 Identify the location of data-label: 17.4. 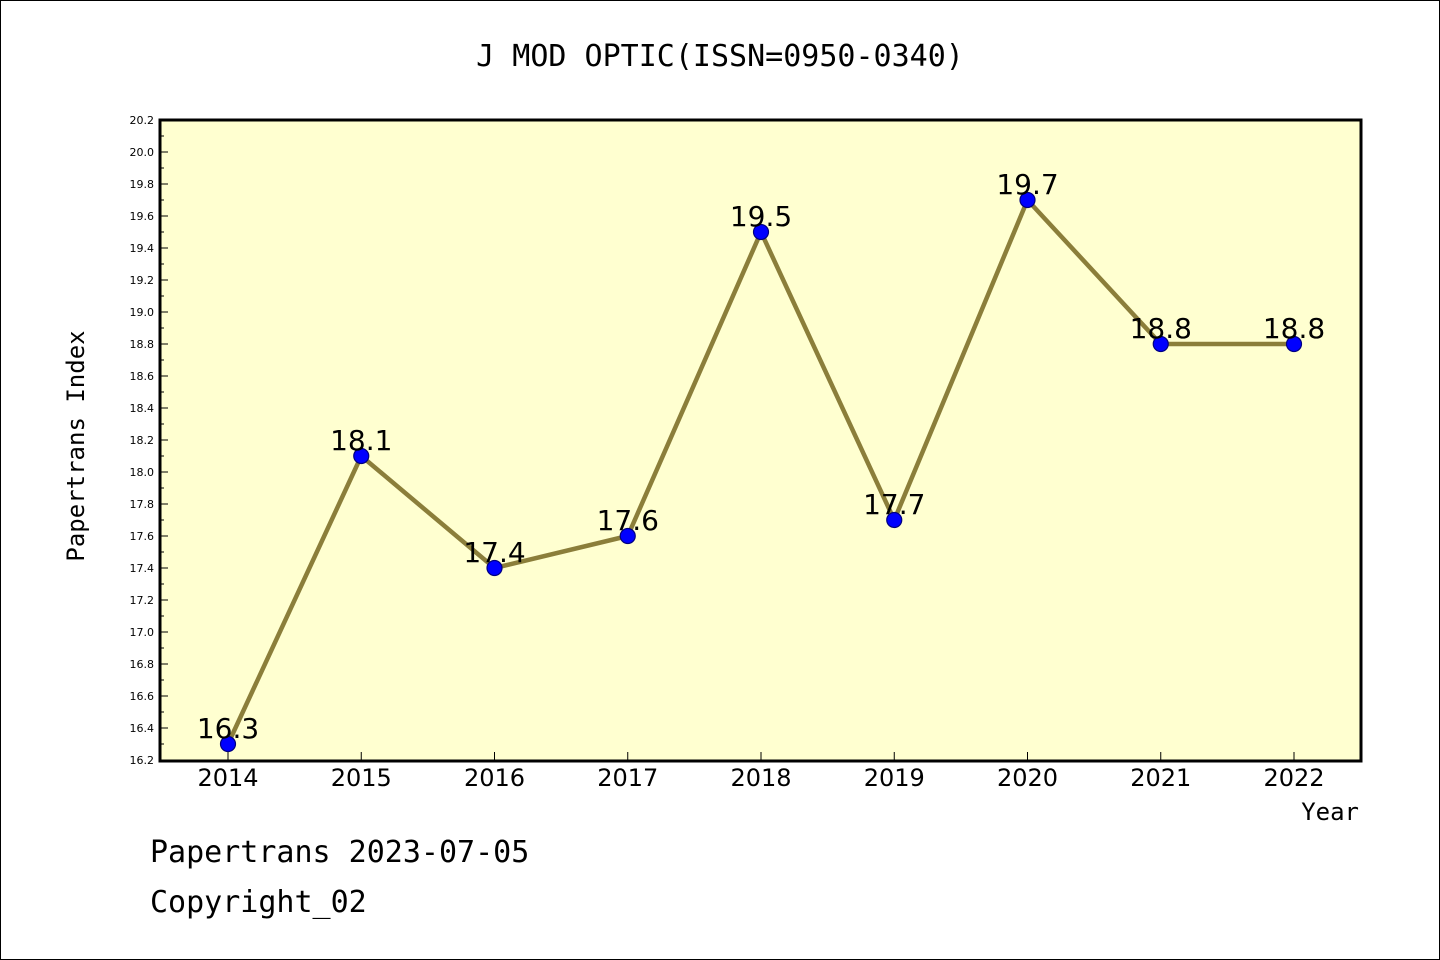
(494, 552).